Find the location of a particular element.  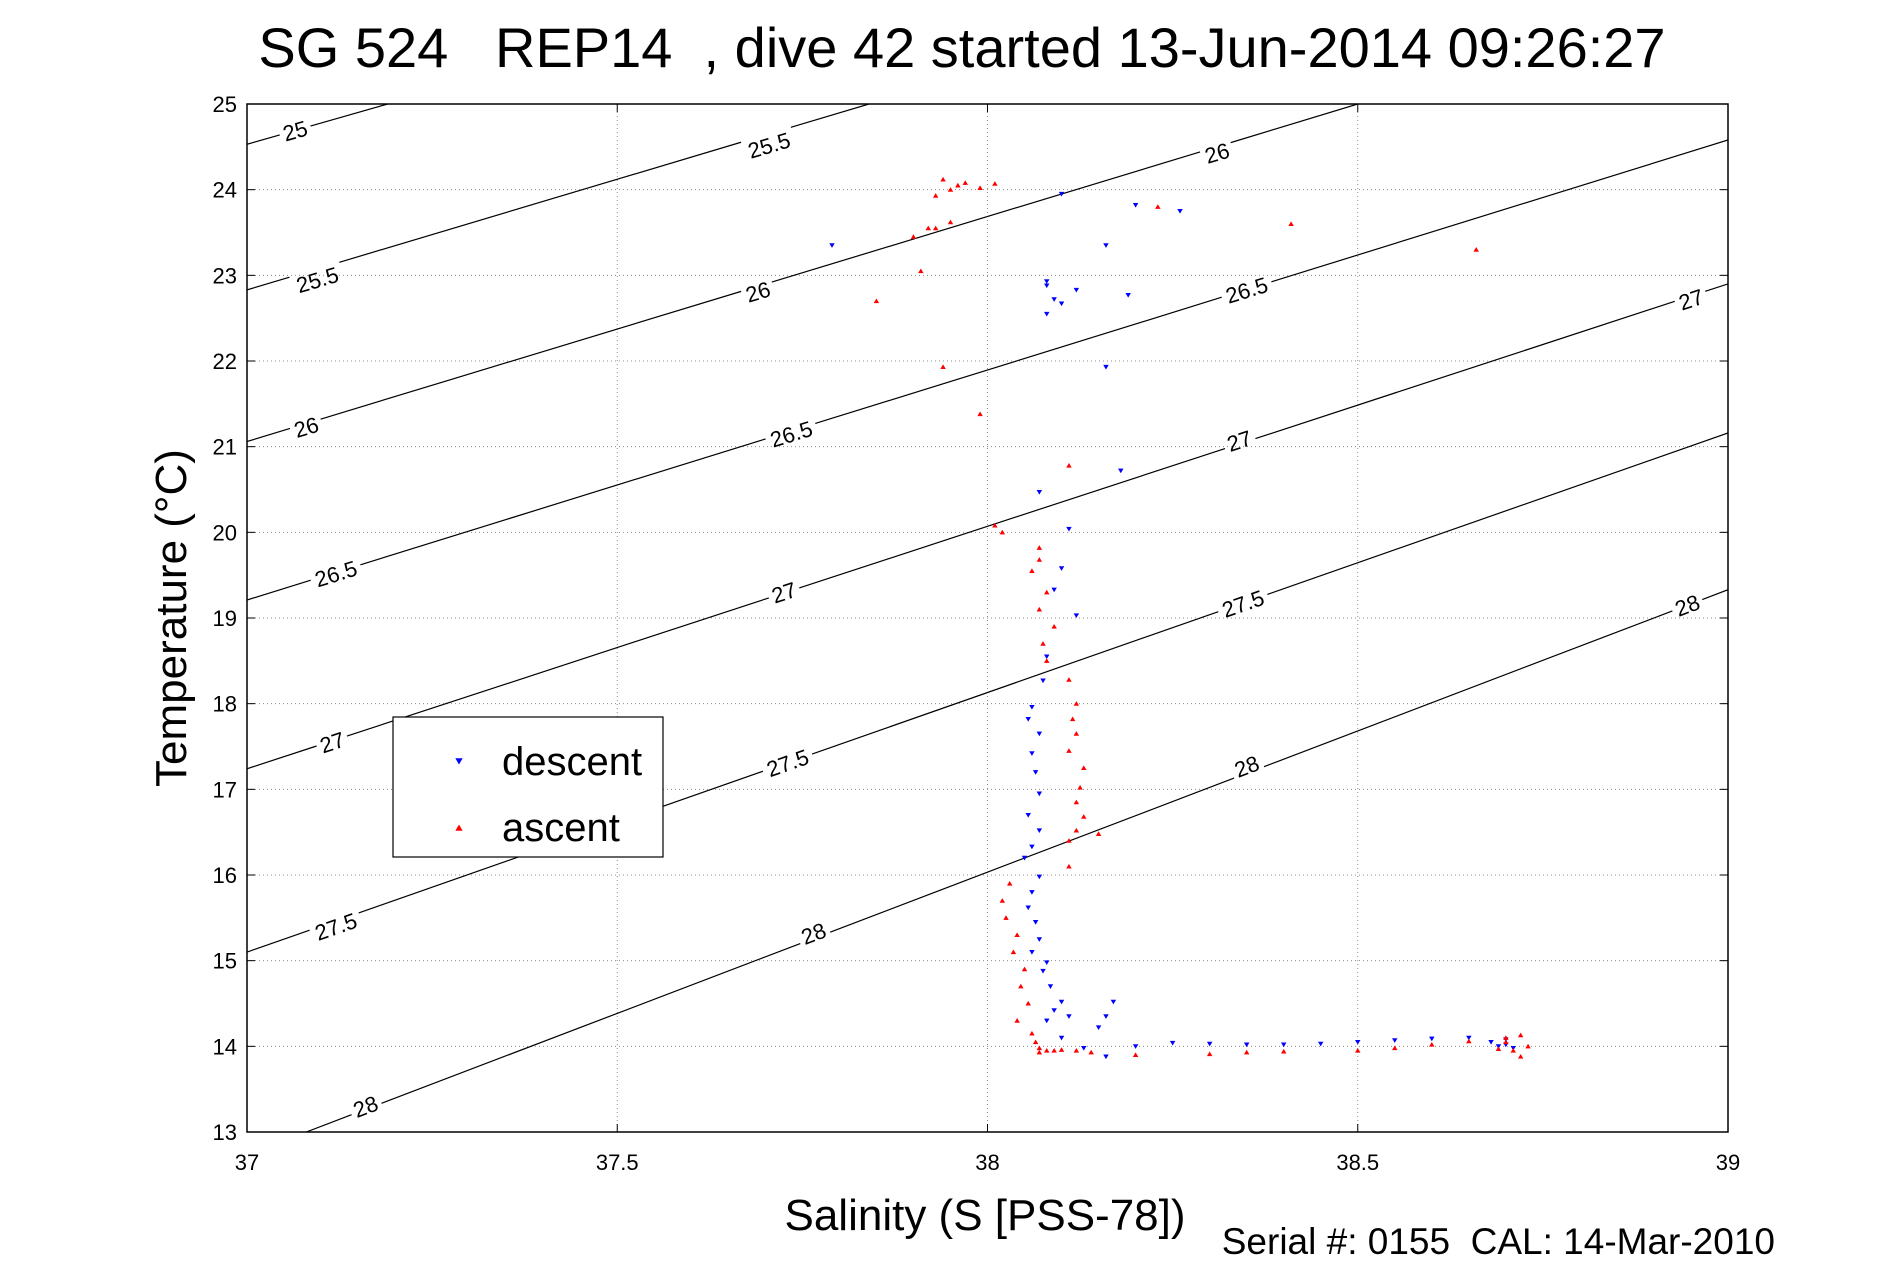

y-tick-label: 24 is located at coordinates (225, 190).